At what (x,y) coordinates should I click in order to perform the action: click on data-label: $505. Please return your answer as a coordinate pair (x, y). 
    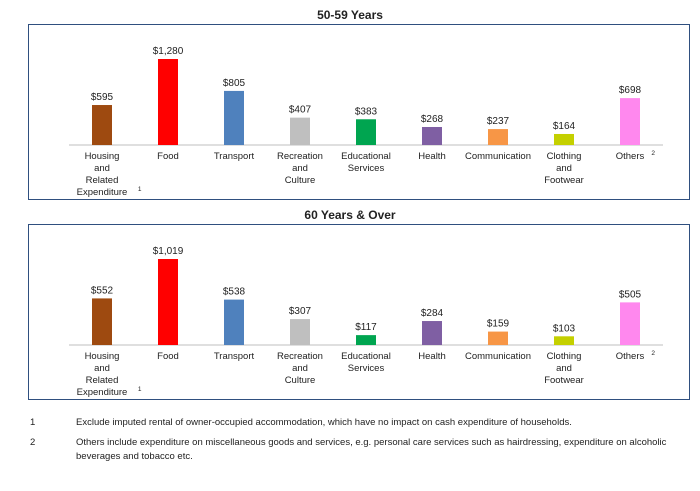
    Looking at the image, I should click on (630, 294).